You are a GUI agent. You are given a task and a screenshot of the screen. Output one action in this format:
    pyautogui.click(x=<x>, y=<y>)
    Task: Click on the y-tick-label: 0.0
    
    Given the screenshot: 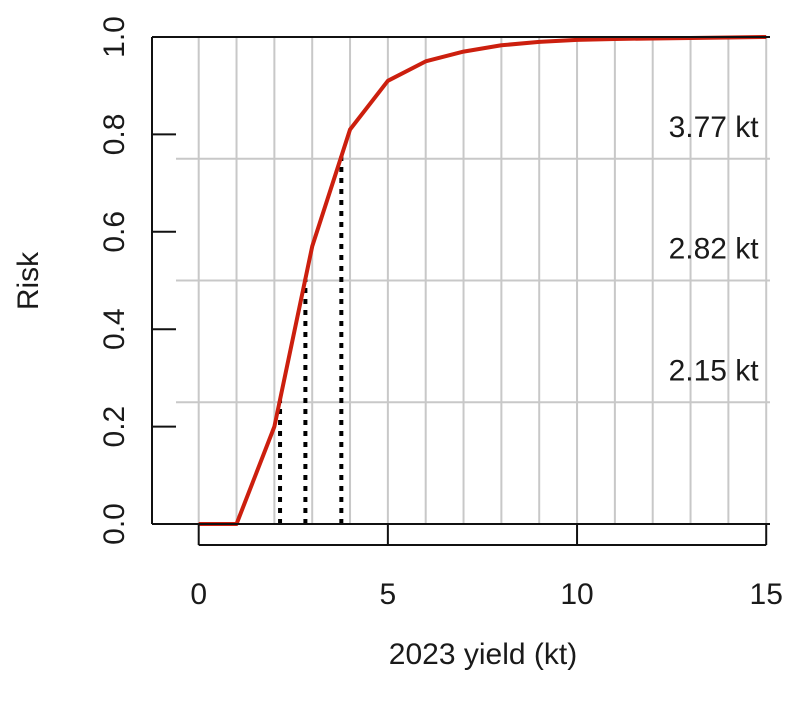 What is the action you would take?
    pyautogui.click(x=114, y=524)
    